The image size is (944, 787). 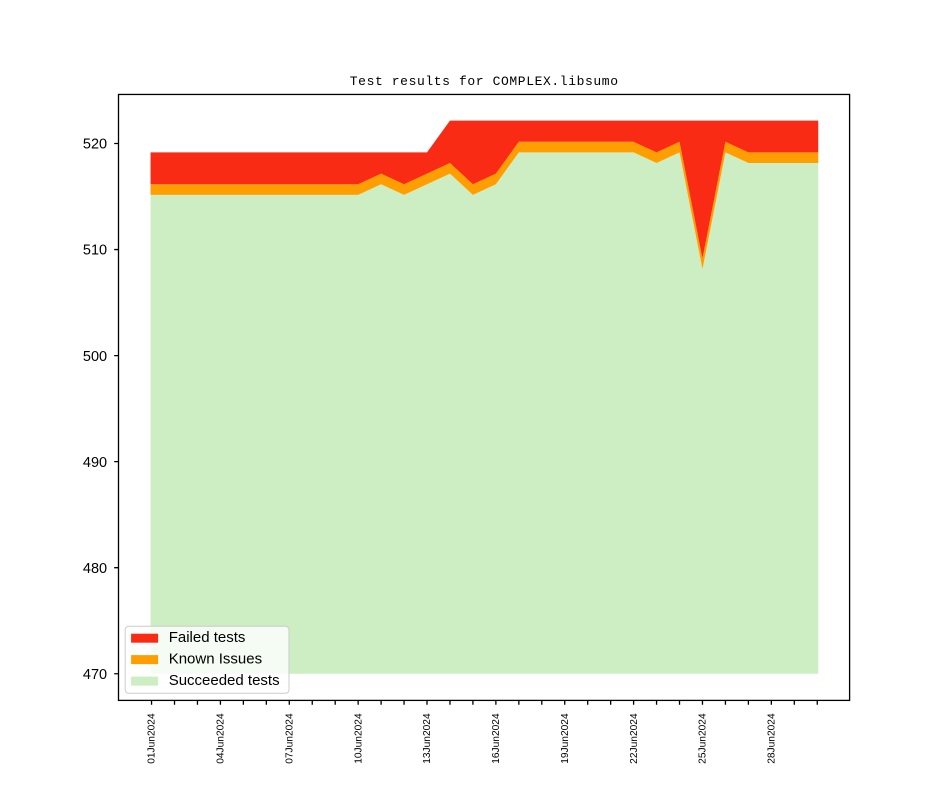 I want to click on svg-text:Test results for COMPLEX.libsu: Test results for COMPLEX.libsumo, so click(x=484, y=81).